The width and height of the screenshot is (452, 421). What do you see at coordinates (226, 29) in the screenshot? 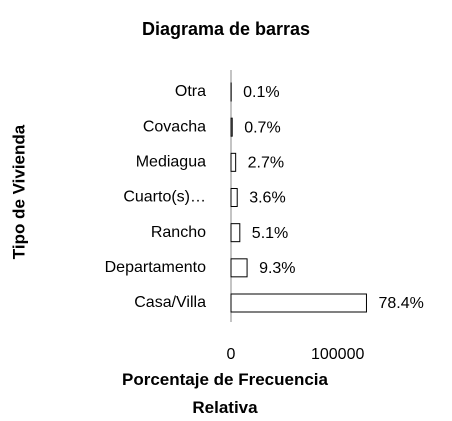
I see `chart-title: Diagrama de barras` at bounding box center [226, 29].